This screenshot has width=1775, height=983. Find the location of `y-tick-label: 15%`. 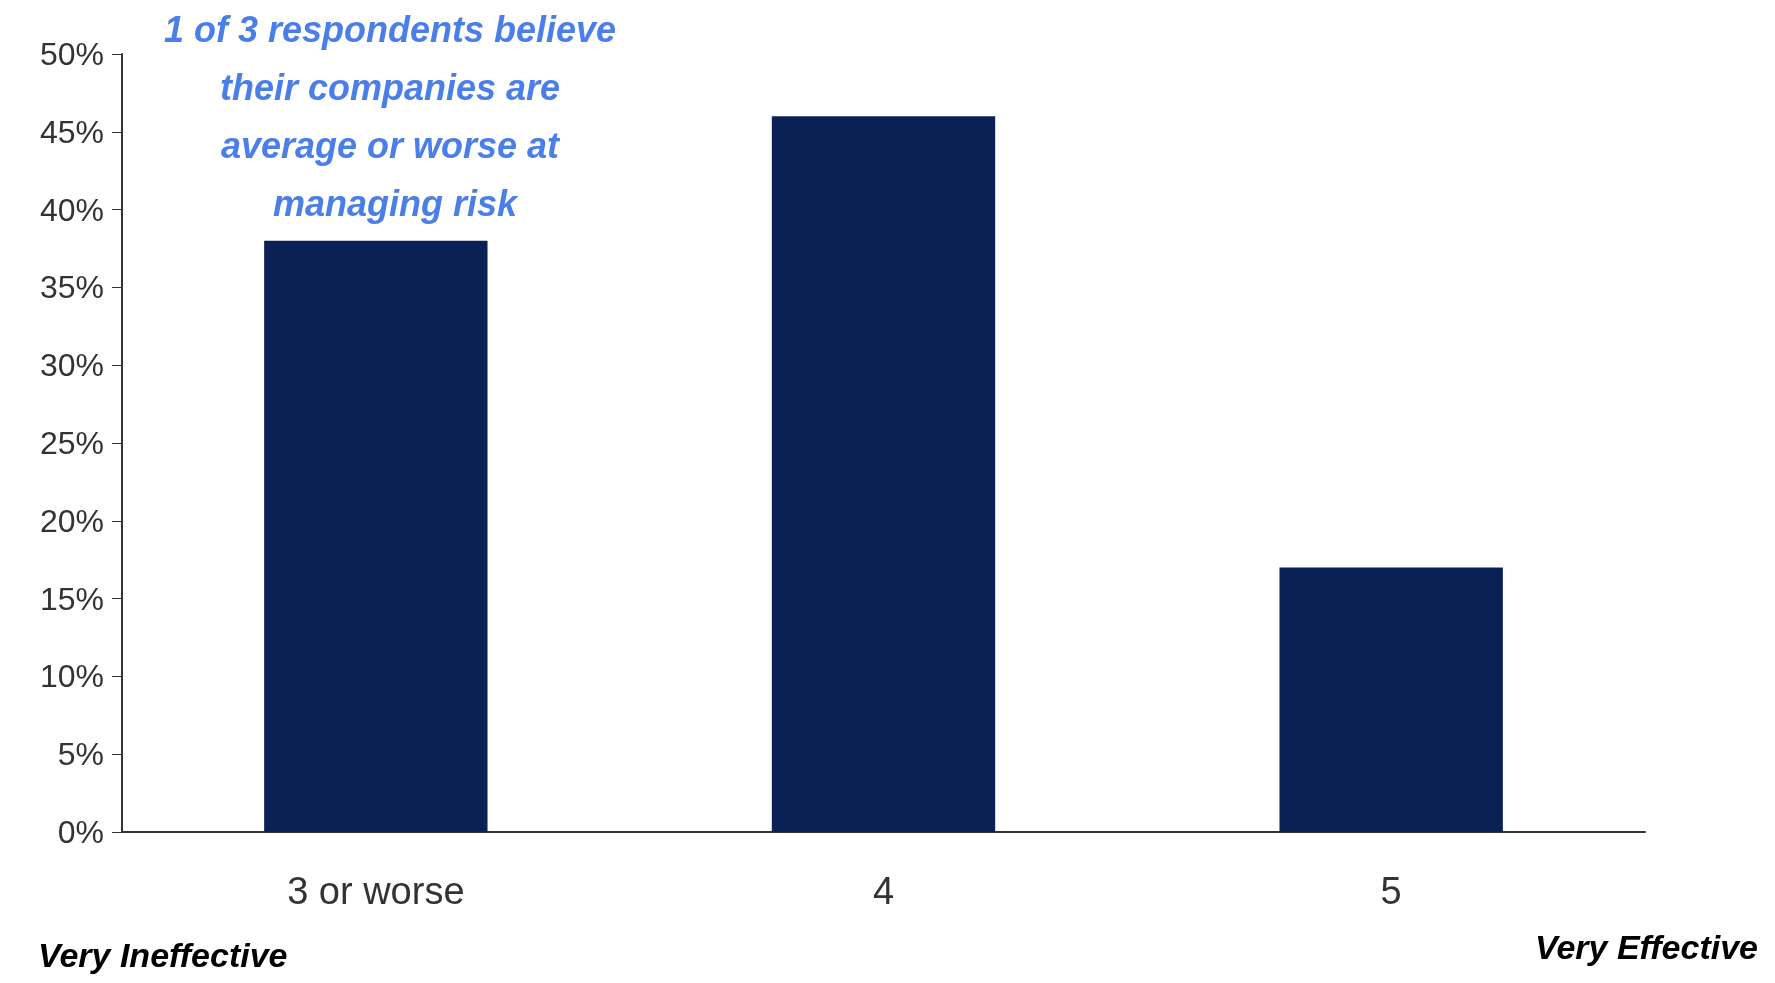

y-tick-label: 15% is located at coordinates (71, 598).